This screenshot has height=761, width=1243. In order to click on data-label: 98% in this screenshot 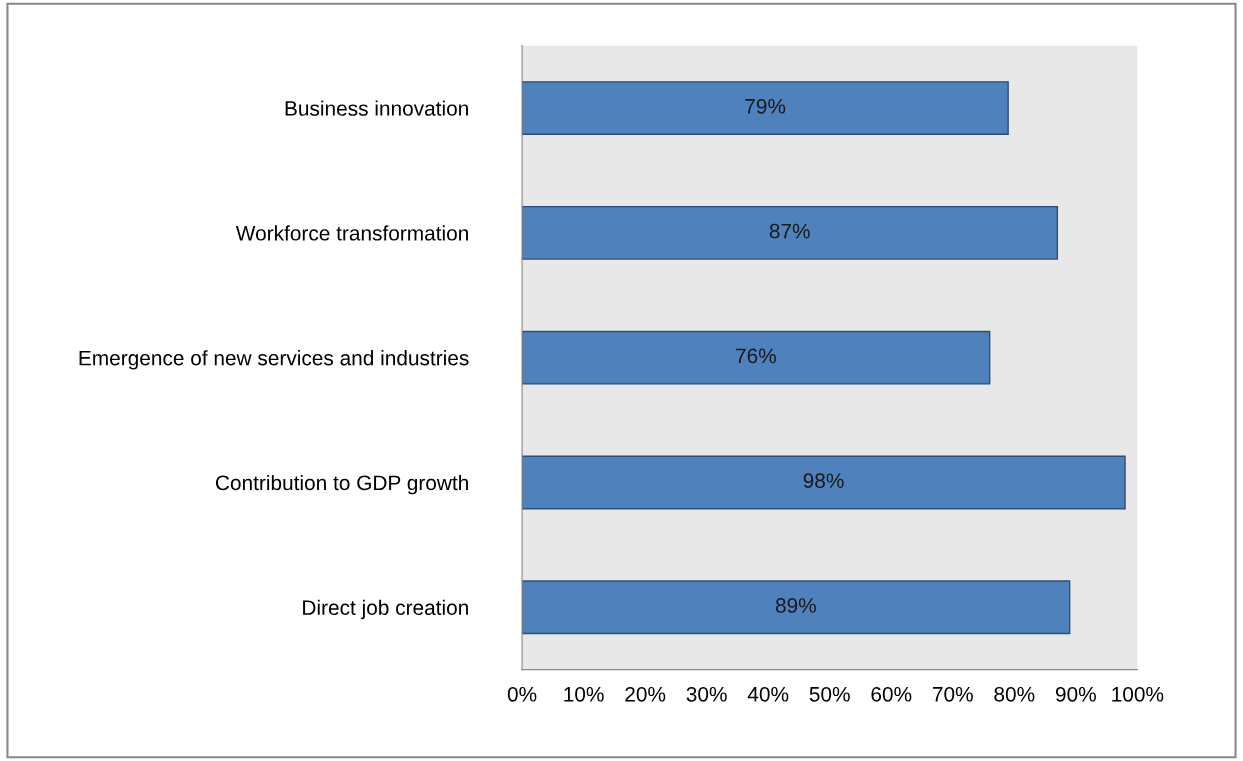, I will do `click(823, 481)`.